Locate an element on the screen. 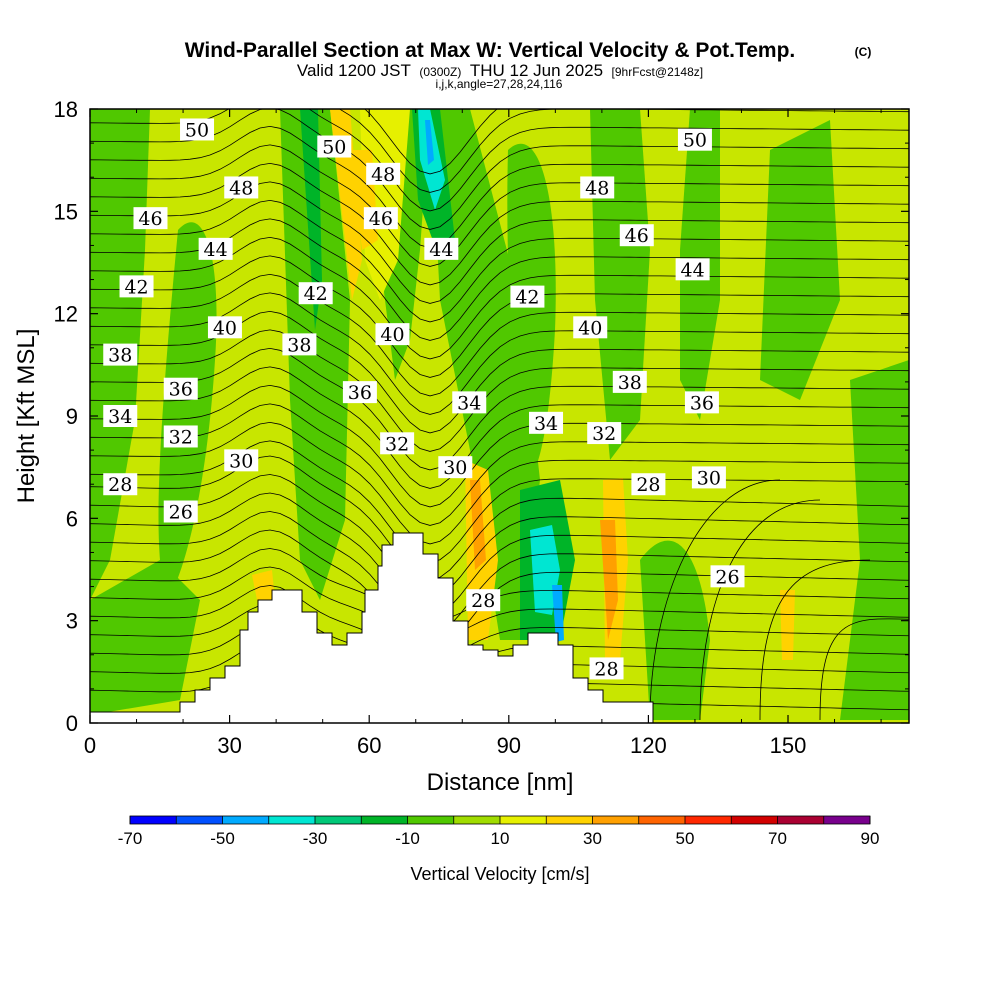 Image resolution: width=1000 pixels, height=1000 pixels. x-tick-label: 150 is located at coordinates (788, 745).